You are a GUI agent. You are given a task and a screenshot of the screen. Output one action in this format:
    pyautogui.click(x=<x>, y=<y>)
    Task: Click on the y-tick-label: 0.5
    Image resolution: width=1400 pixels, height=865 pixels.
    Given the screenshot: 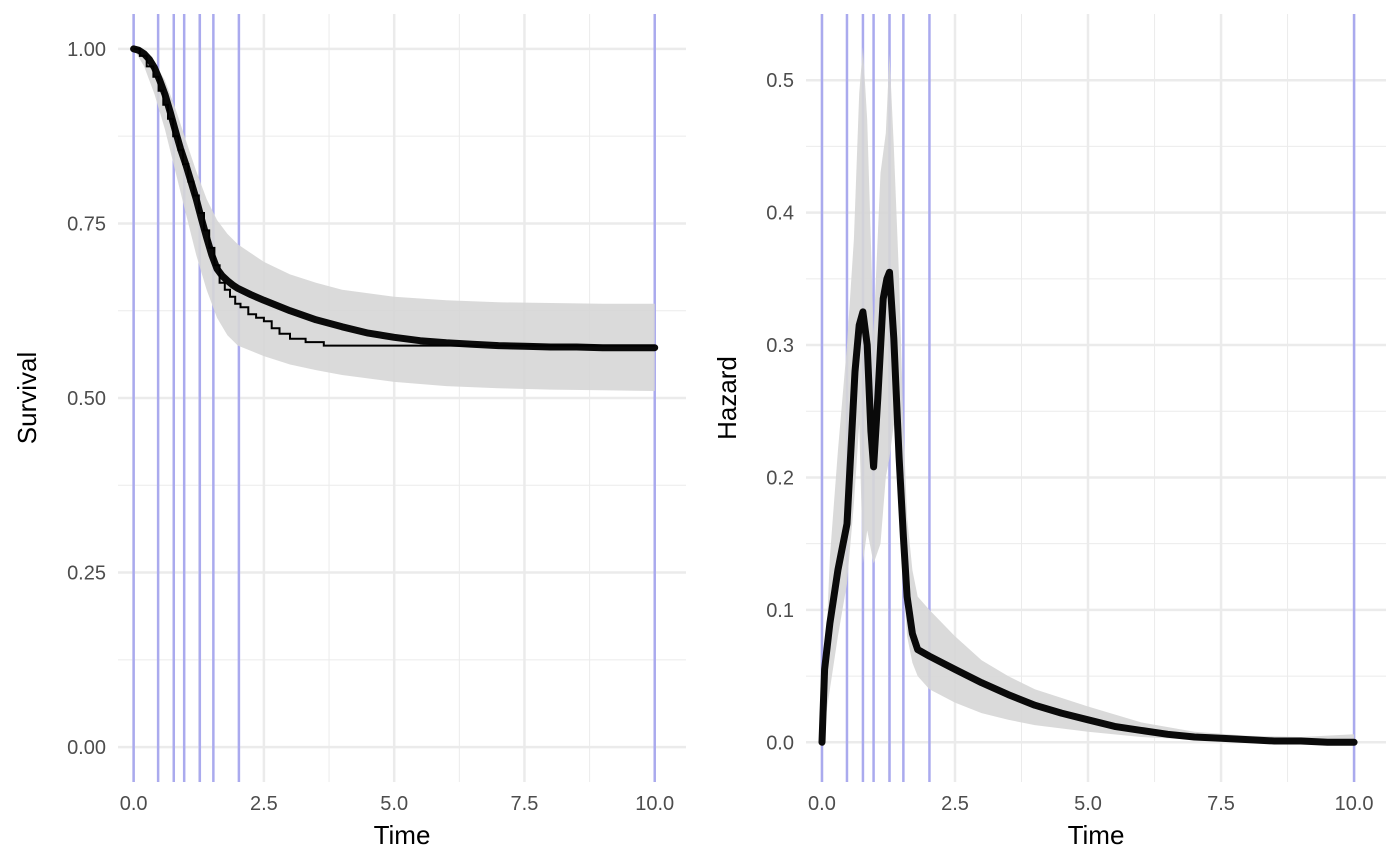 What is the action you would take?
    pyautogui.click(x=780, y=81)
    